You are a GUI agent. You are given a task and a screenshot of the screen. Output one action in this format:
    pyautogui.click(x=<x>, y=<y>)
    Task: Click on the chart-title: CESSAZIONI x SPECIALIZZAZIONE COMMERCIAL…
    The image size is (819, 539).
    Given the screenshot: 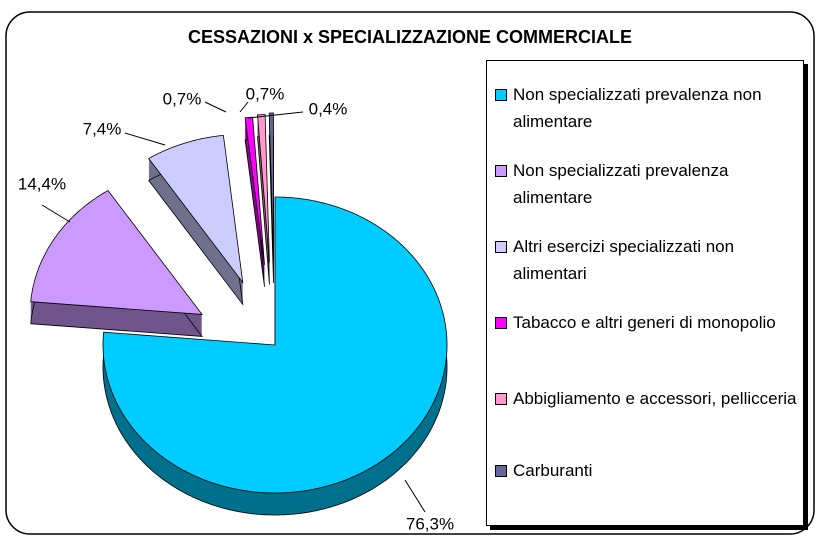 What is the action you would take?
    pyautogui.click(x=410, y=37)
    